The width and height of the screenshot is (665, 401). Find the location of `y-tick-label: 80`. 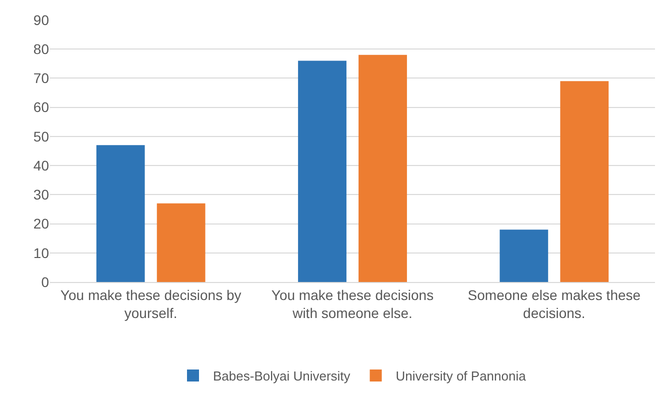

y-tick-label: 80 is located at coordinates (41, 49).